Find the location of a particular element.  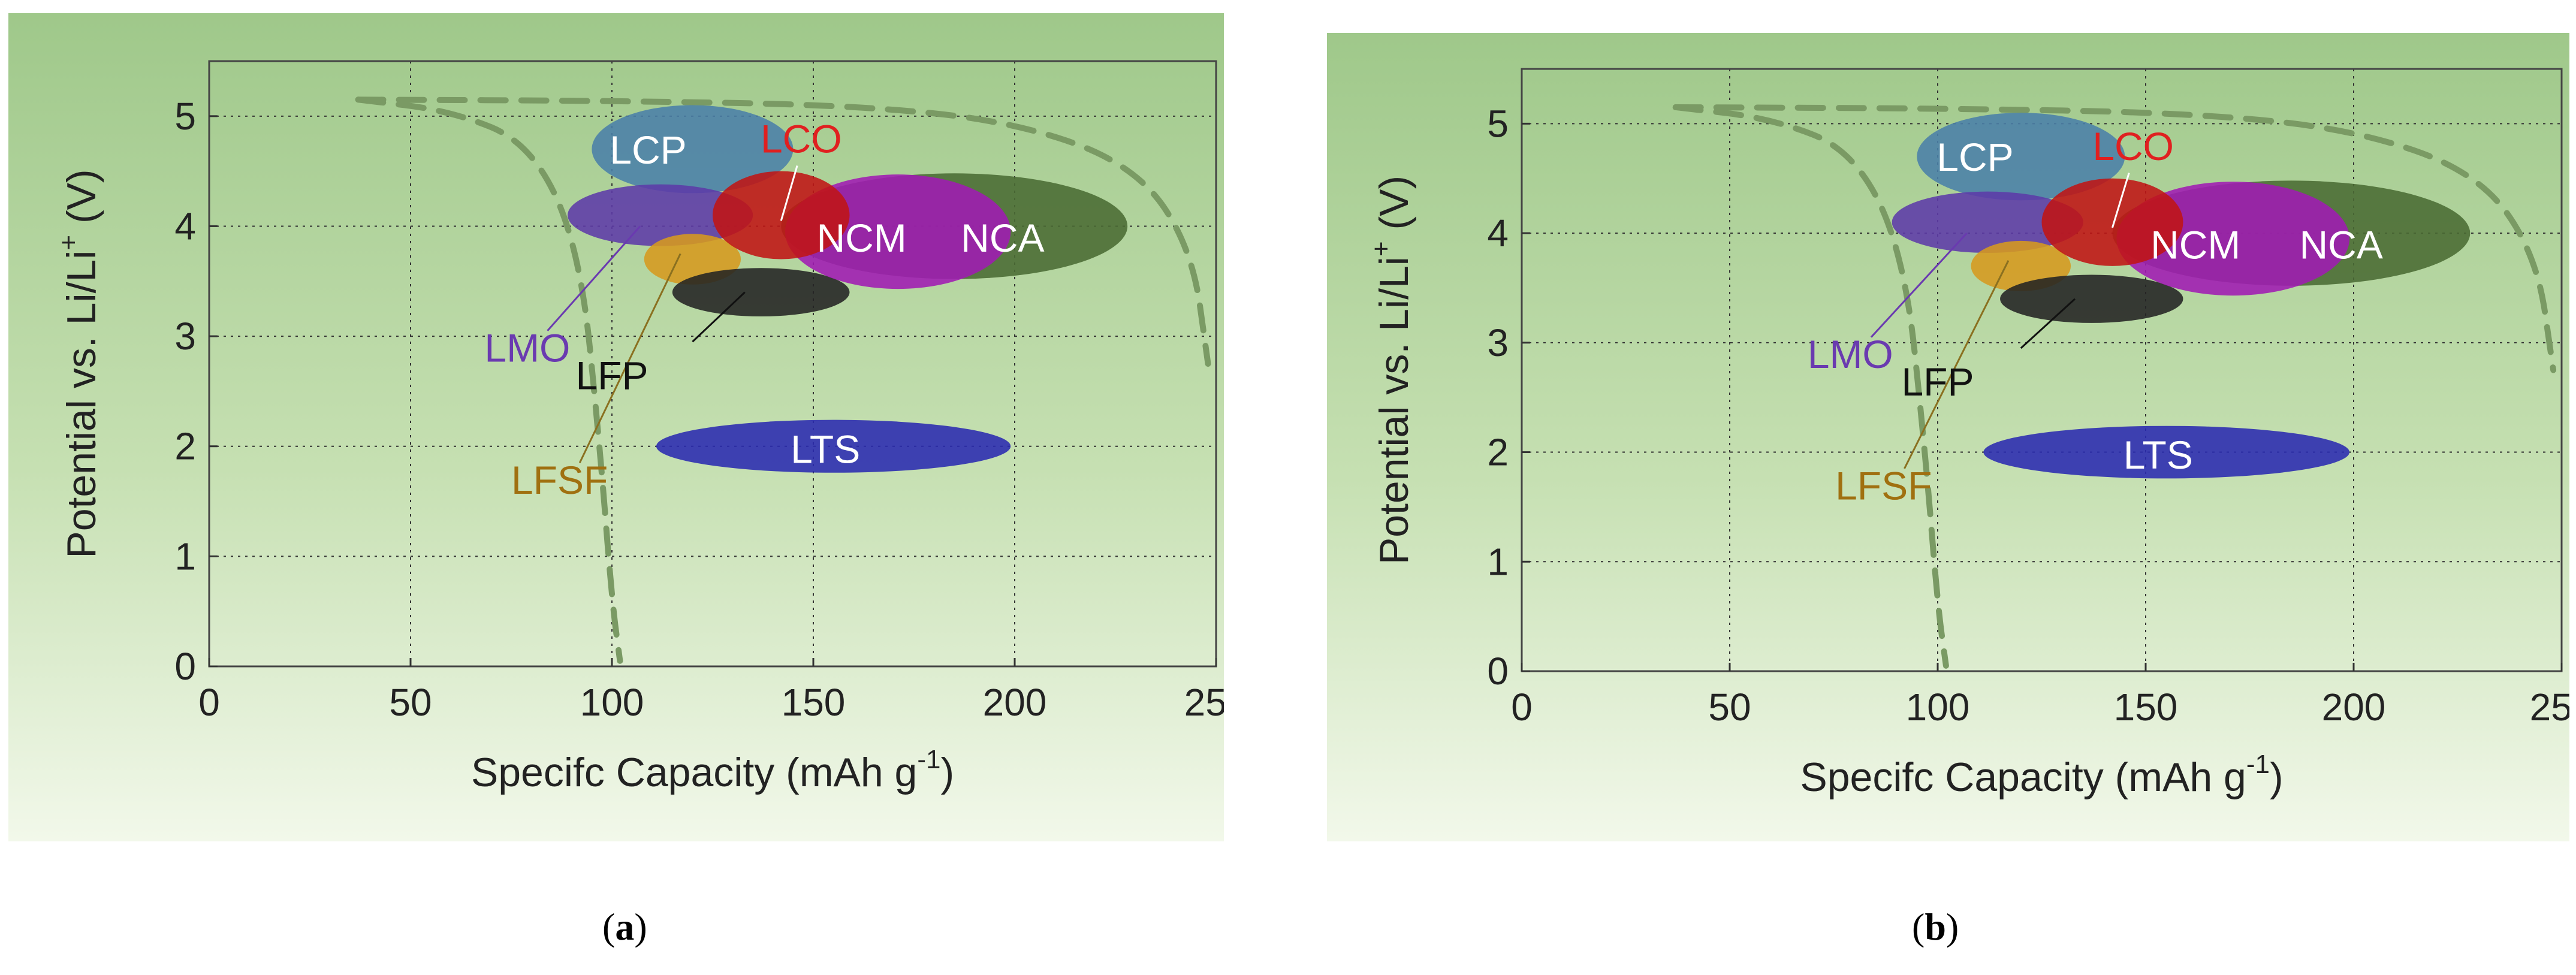

caption-b: (b) is located at coordinates (1936, 926).